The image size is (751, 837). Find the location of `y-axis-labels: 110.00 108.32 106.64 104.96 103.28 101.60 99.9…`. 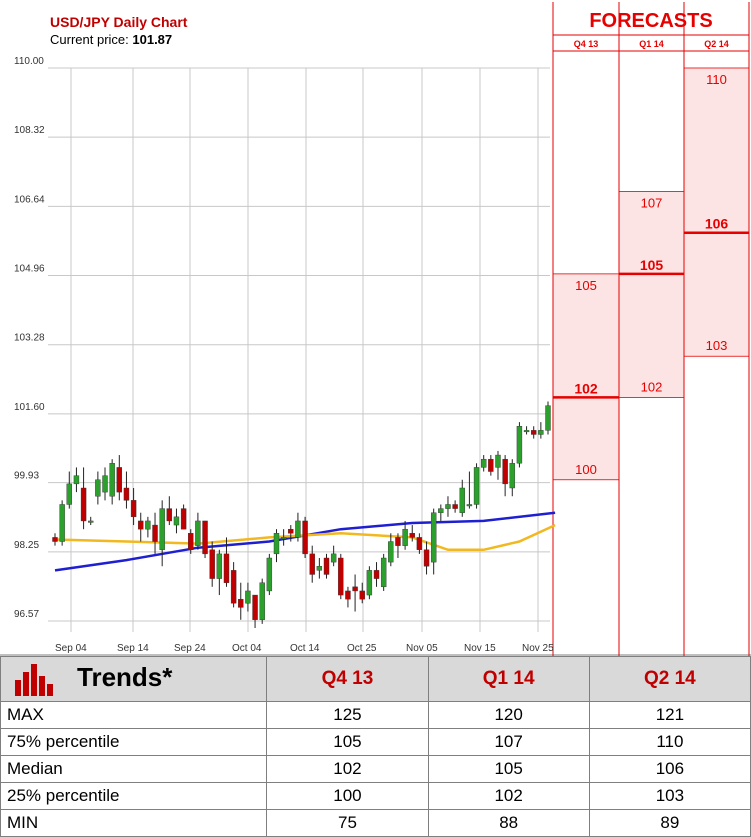

y-axis-labels: 110.00 108.32 106.64 104.96 103.28 101.60 99.9… is located at coordinates (29, 338).